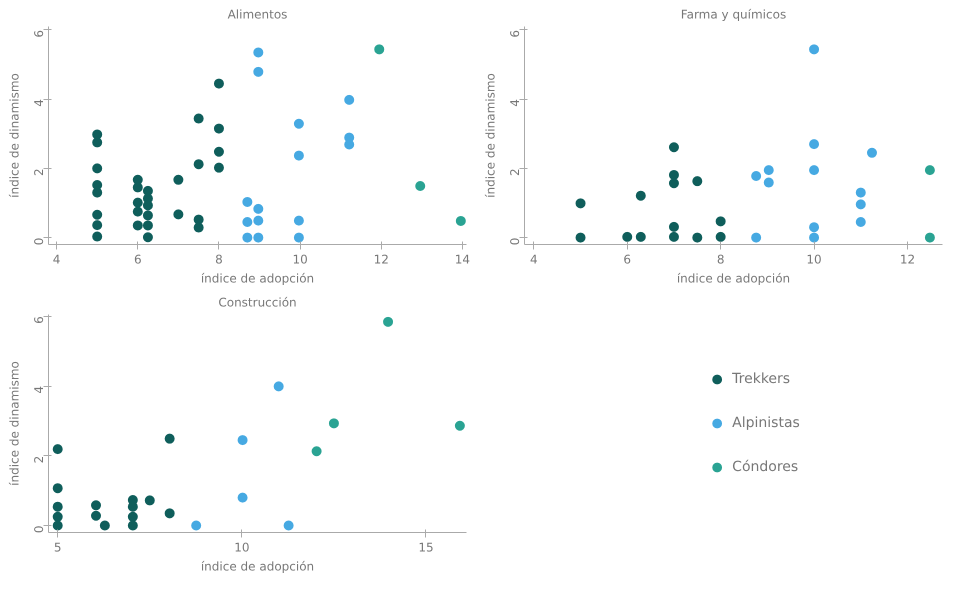  Describe the element at coordinates (733, 15) in the screenshot. I see `chart-title: Farma y químicos` at that location.